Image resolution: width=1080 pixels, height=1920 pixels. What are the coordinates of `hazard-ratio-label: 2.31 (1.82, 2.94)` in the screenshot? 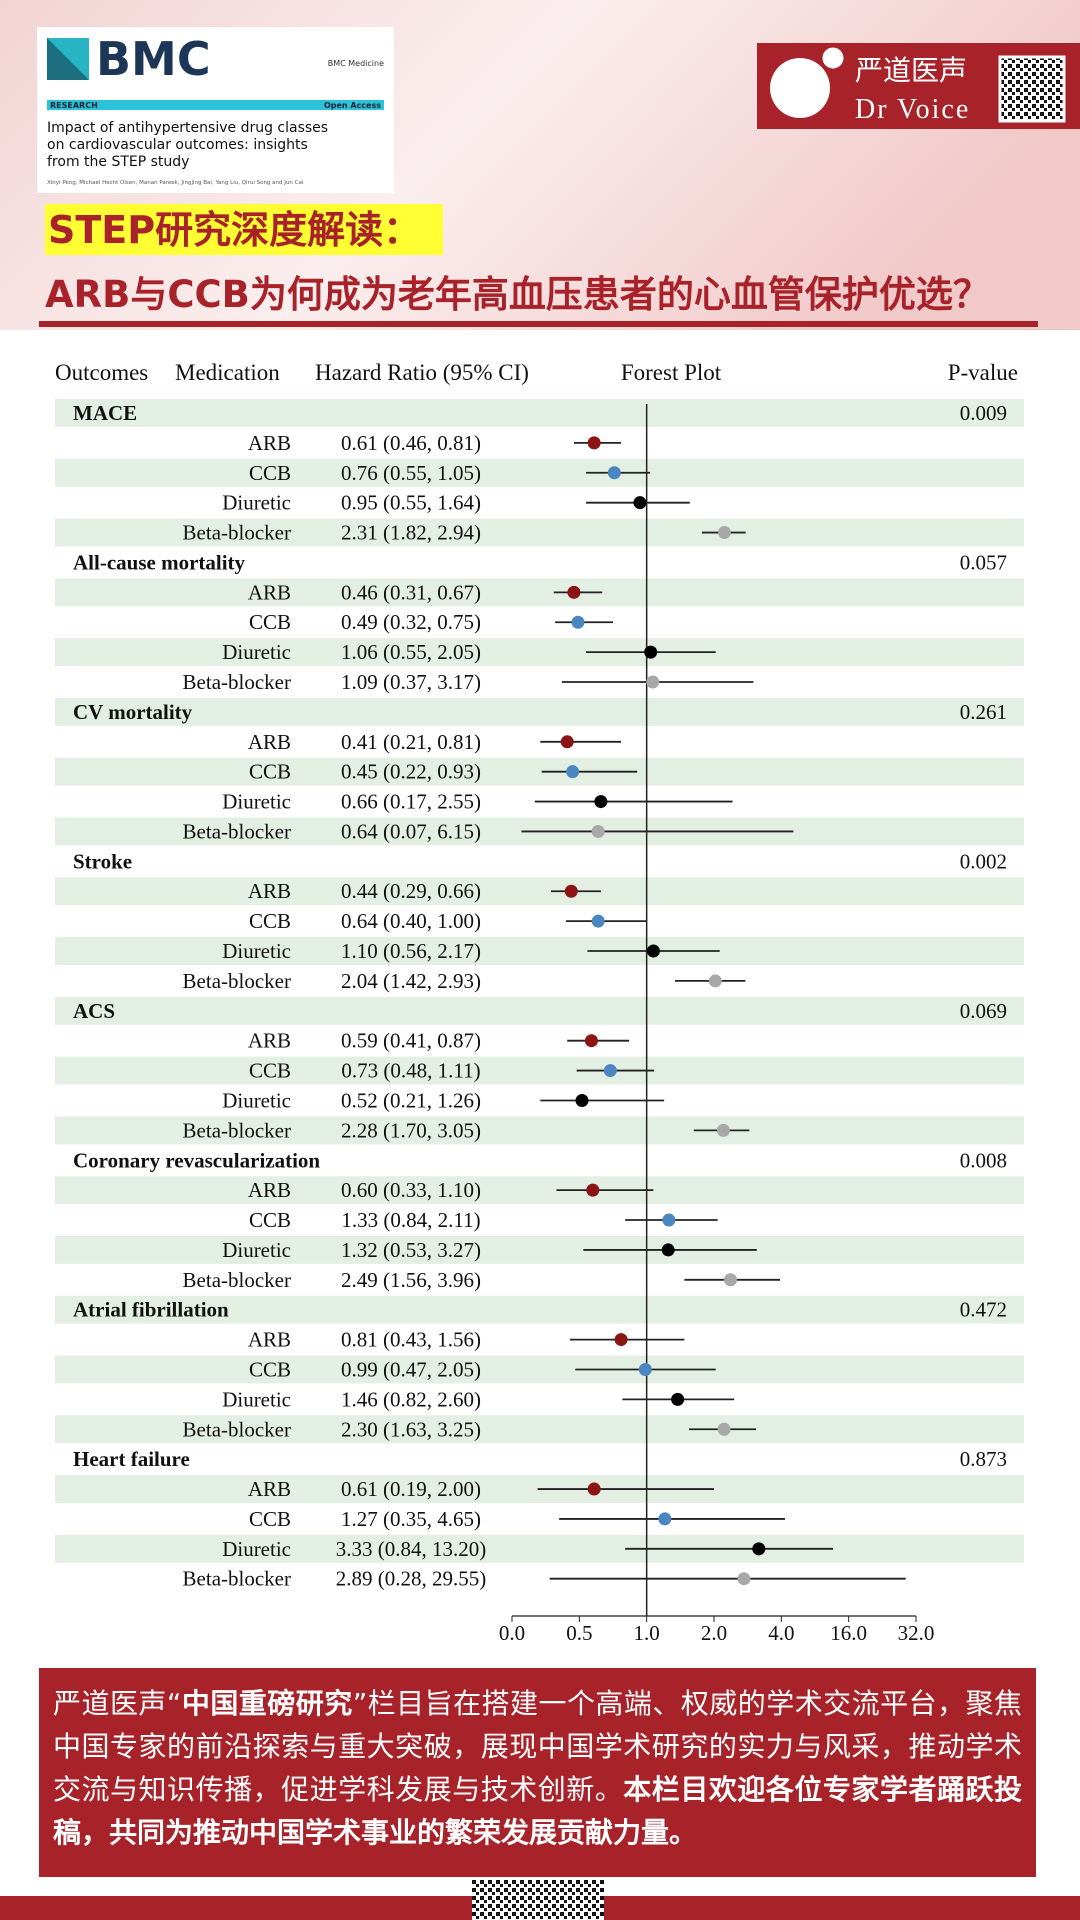 It's located at (411, 533).